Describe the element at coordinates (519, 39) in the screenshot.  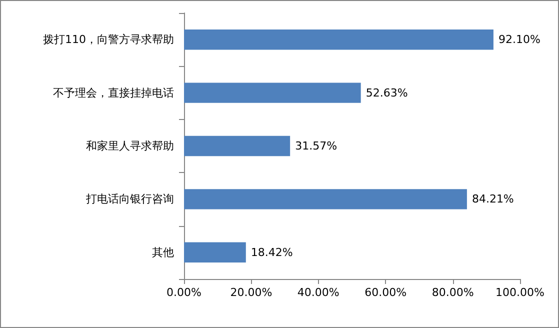
I see `data-label: 92.10%` at that location.